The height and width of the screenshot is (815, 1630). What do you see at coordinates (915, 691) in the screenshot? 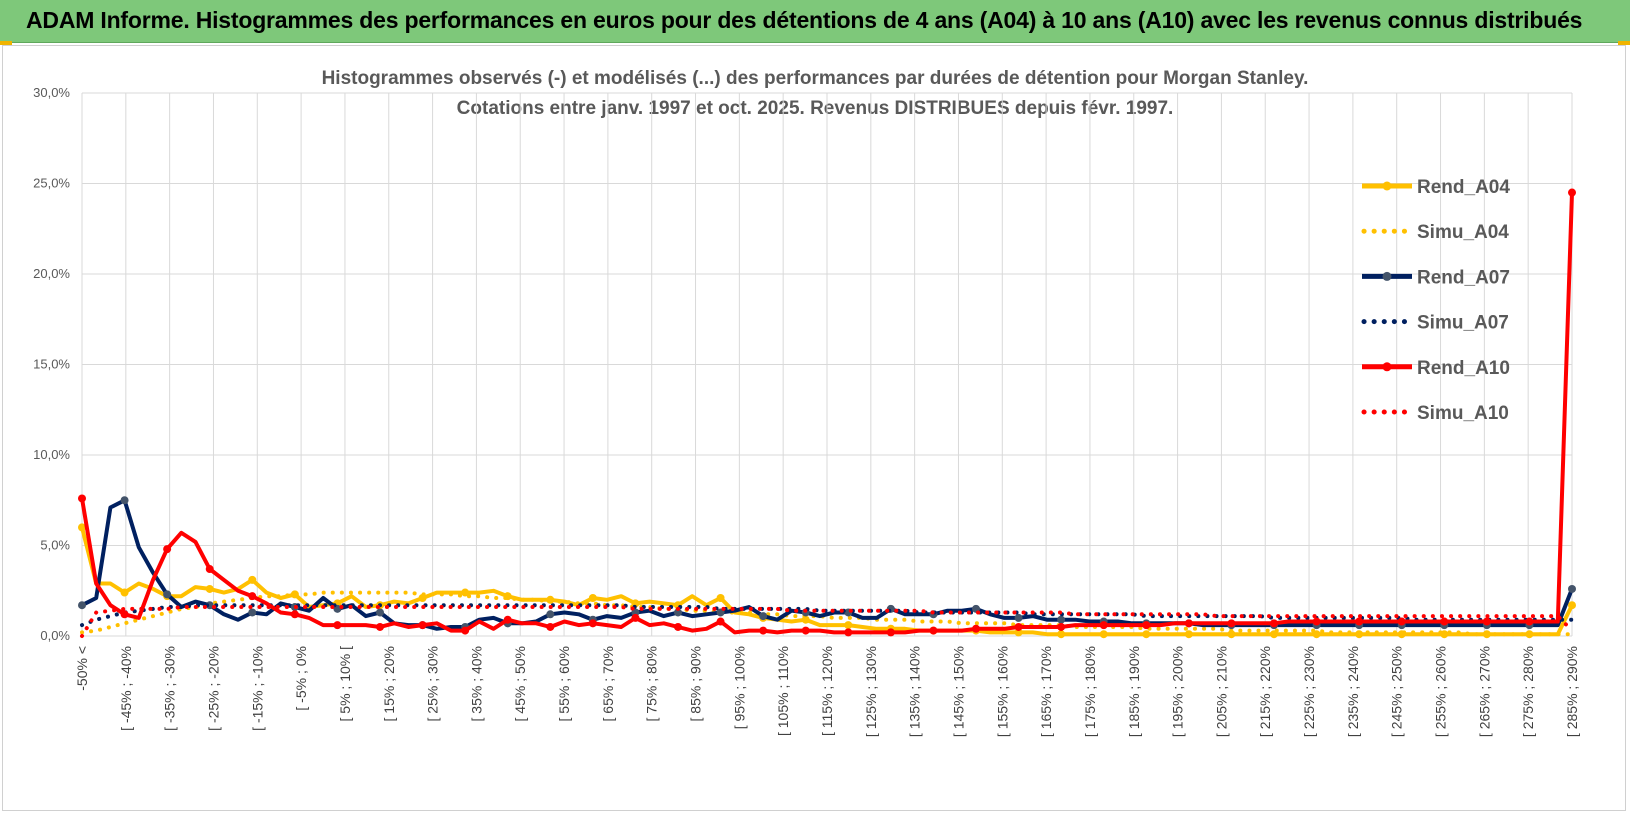
I see `x-tick-label: [ 135% ; 140%` at bounding box center [915, 691].